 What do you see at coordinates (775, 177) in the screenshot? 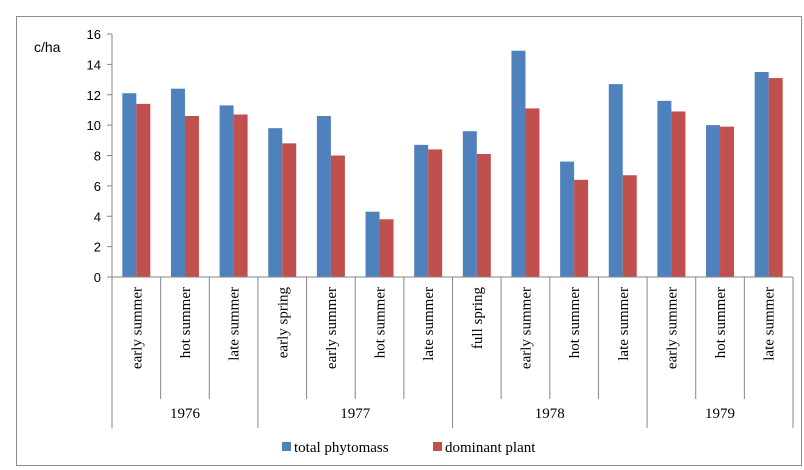
I see `bar-dominant-plant-1979-late-summer` at bounding box center [775, 177].